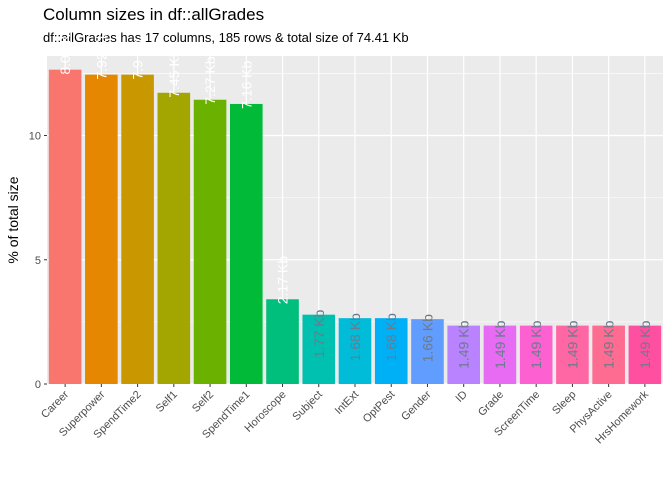 Image resolution: width=672 pixels, height=480 pixels. Describe the element at coordinates (283, 280) in the screenshot. I see `data-label: 2.17 Kb` at that location.